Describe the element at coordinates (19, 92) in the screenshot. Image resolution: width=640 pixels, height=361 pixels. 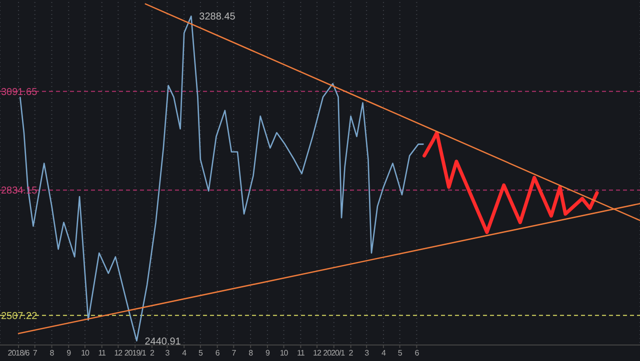
I see `ref-line-label: 3091.65` at that location.